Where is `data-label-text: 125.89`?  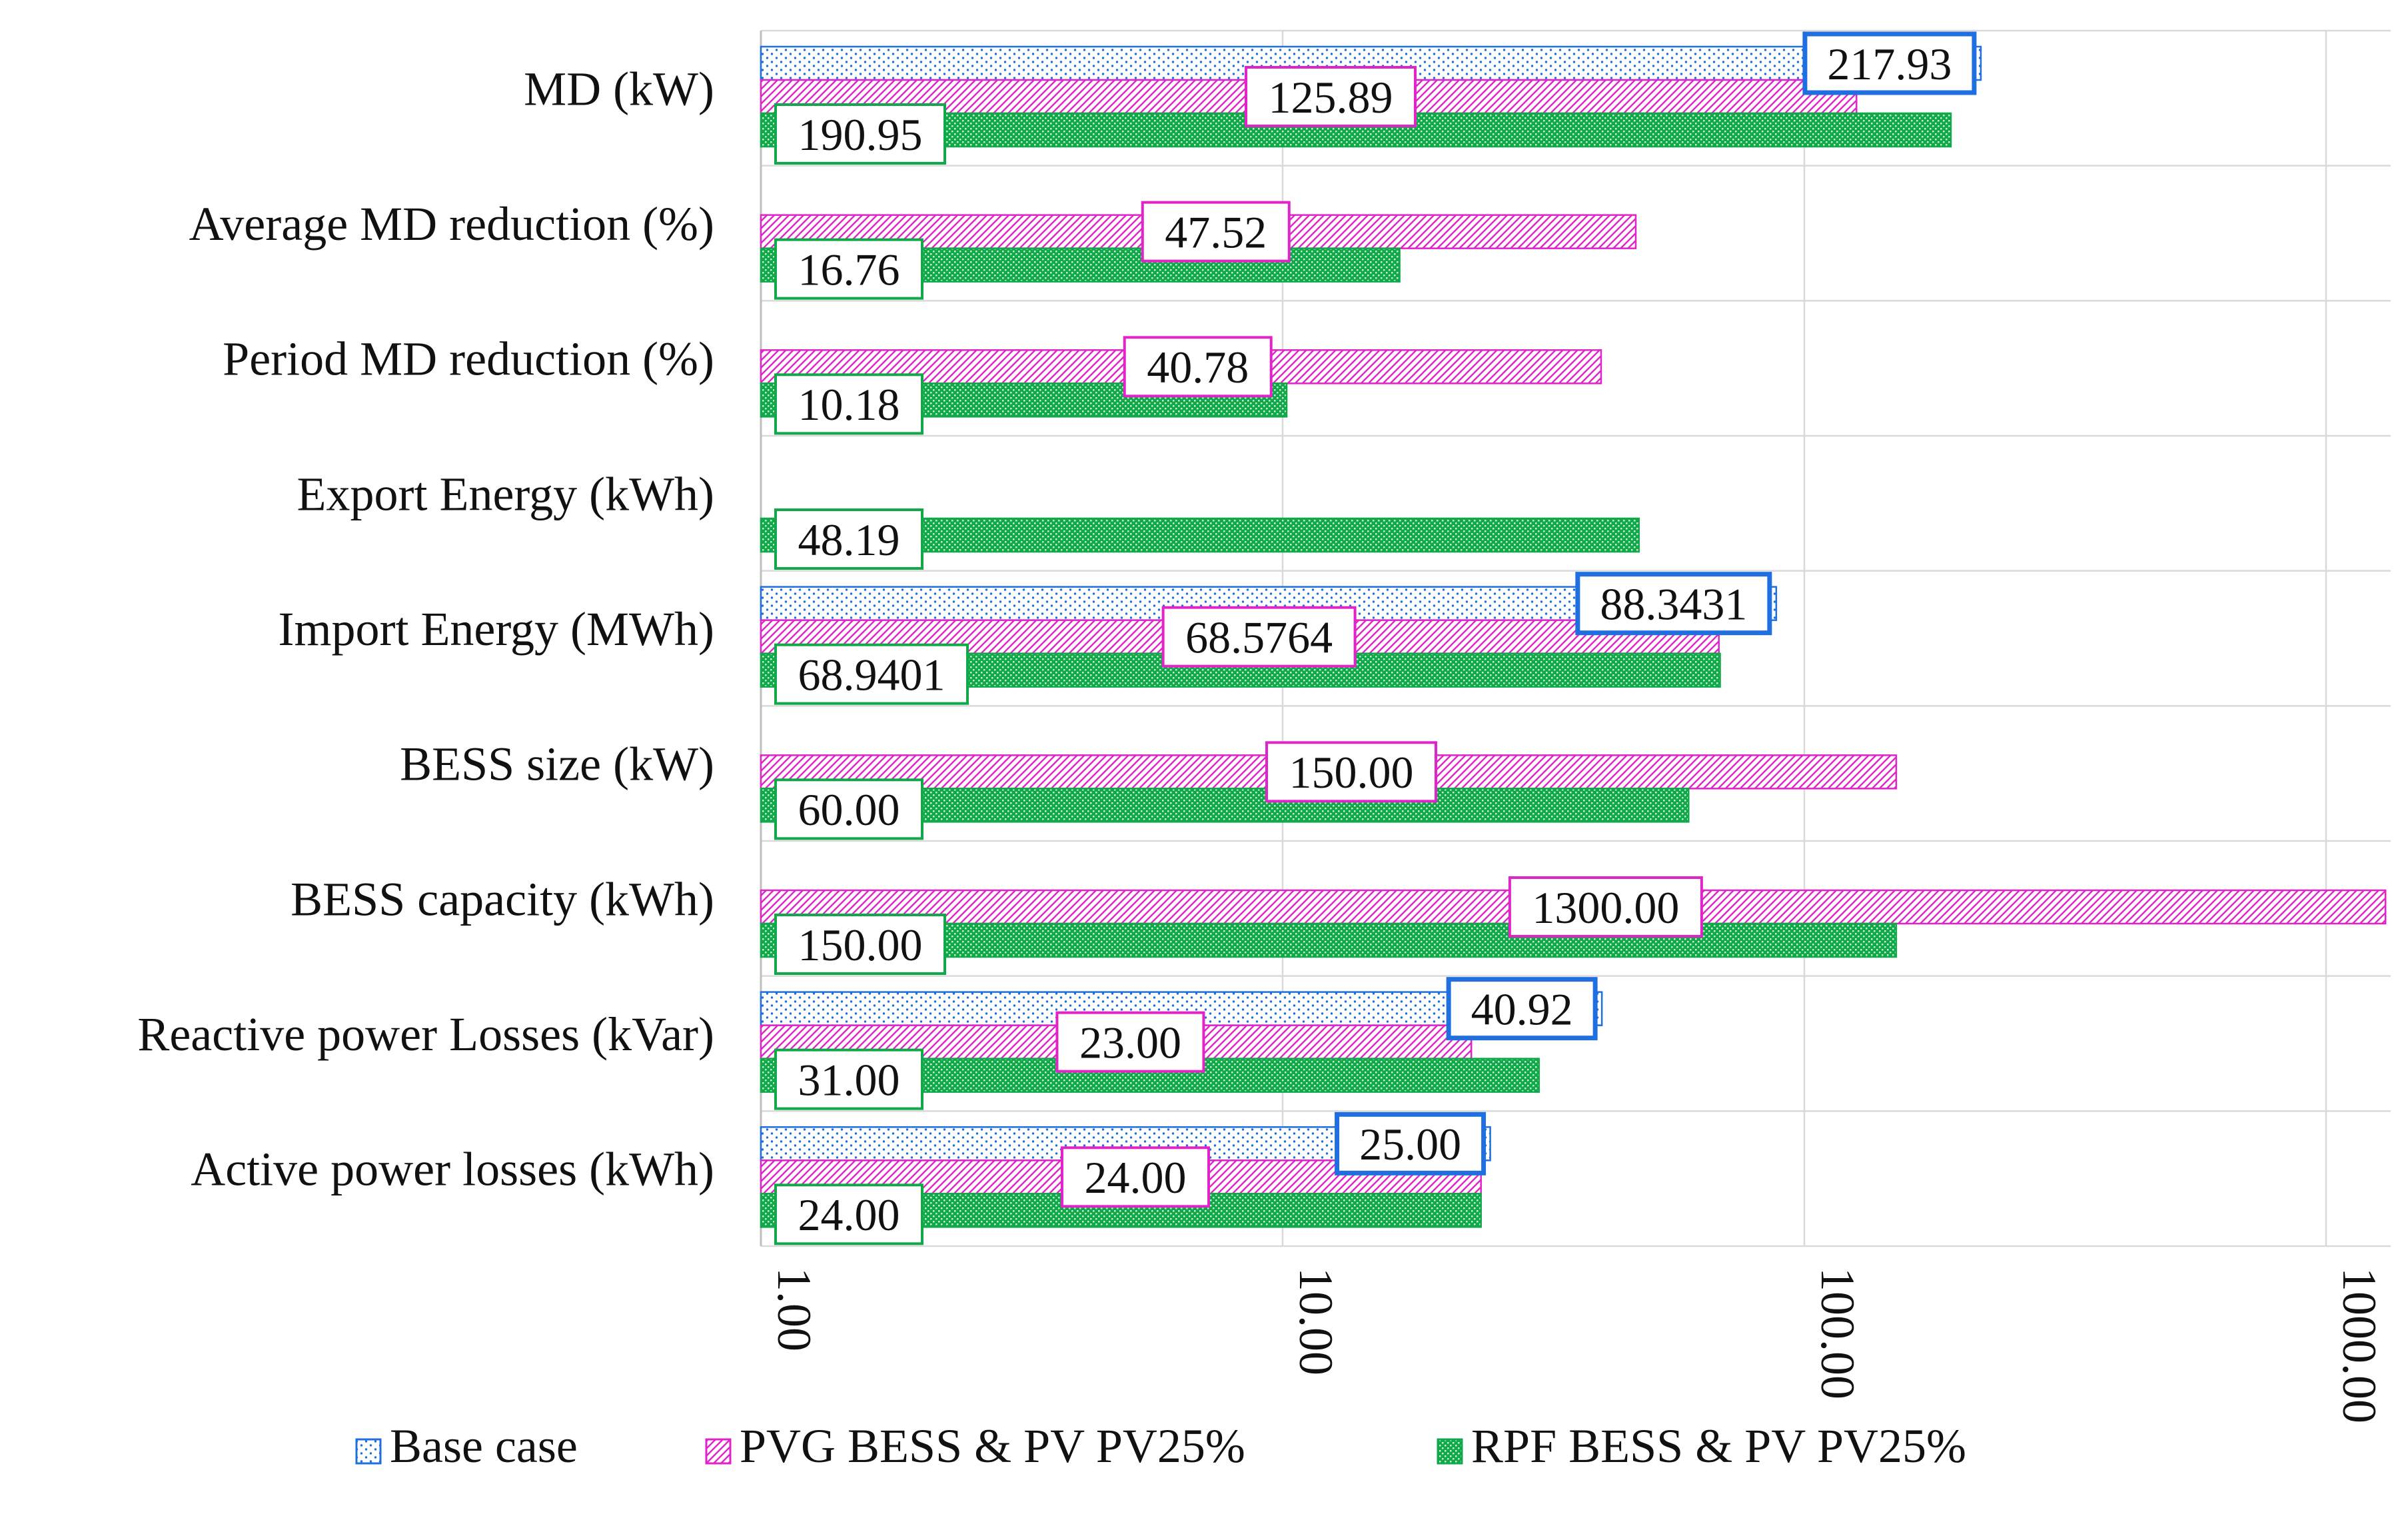
data-label-text: 125.89 is located at coordinates (1331, 97).